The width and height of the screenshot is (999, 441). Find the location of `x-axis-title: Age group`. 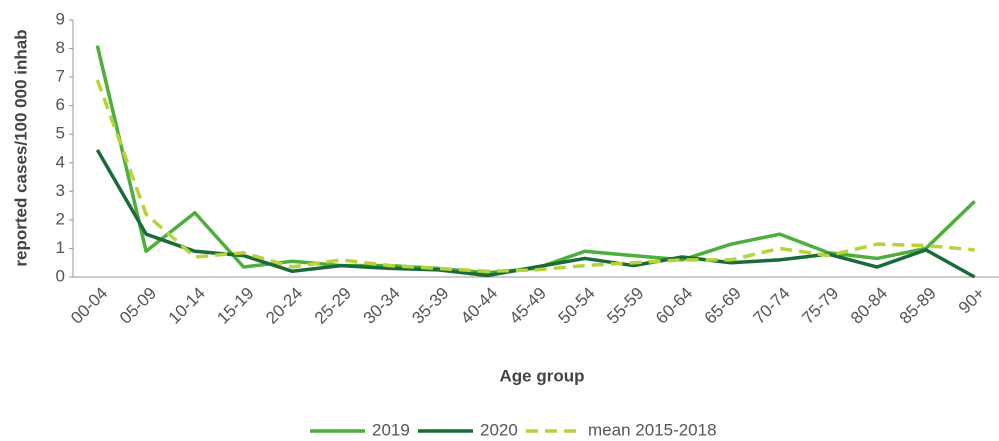

x-axis-title: Age group is located at coordinates (542, 375).